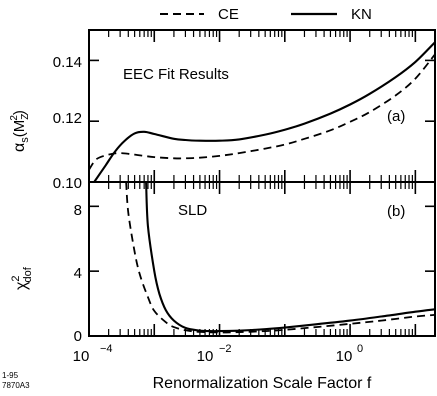 This screenshot has height=396, width=437. I want to click on ytick-label-b-2: 8, so click(78, 210).